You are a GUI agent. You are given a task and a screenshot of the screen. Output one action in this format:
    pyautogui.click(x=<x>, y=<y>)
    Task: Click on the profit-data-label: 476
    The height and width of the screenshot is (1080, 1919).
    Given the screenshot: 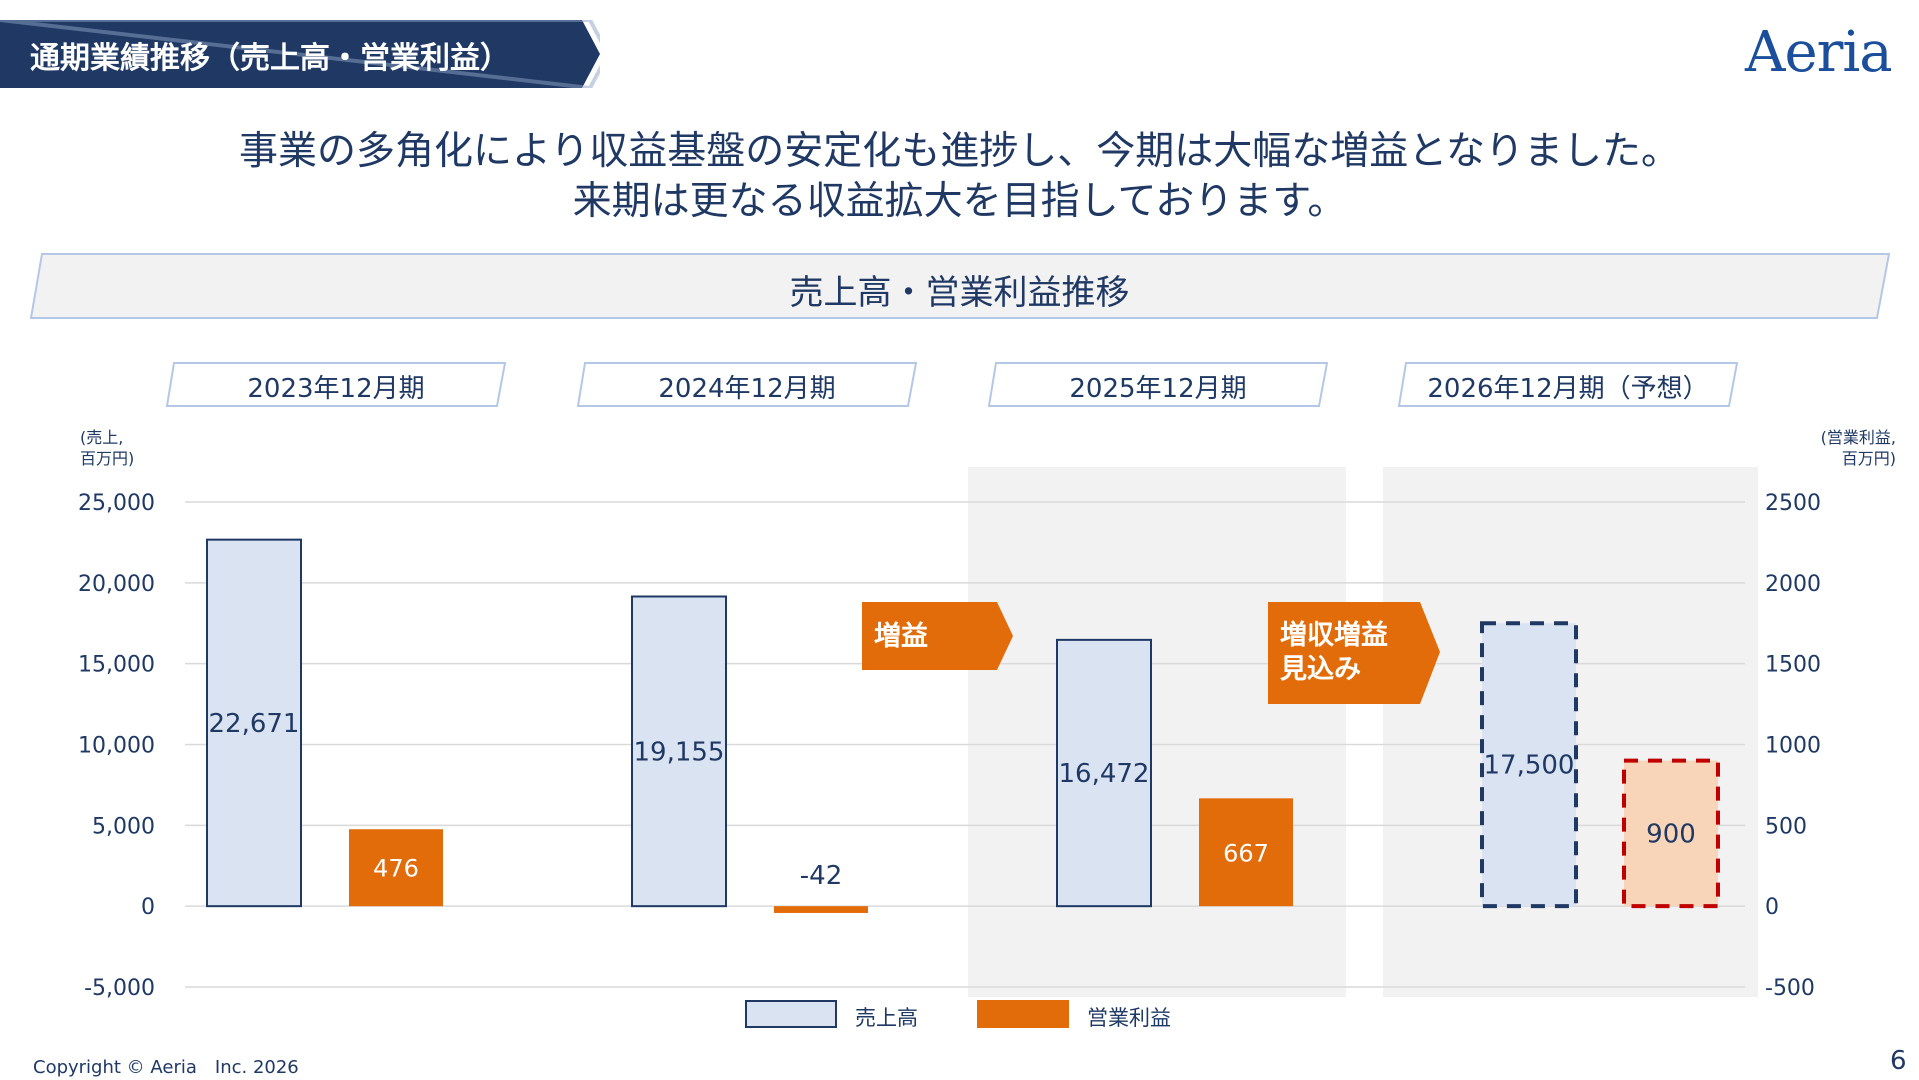 What is the action you would take?
    pyautogui.click(x=396, y=869)
    